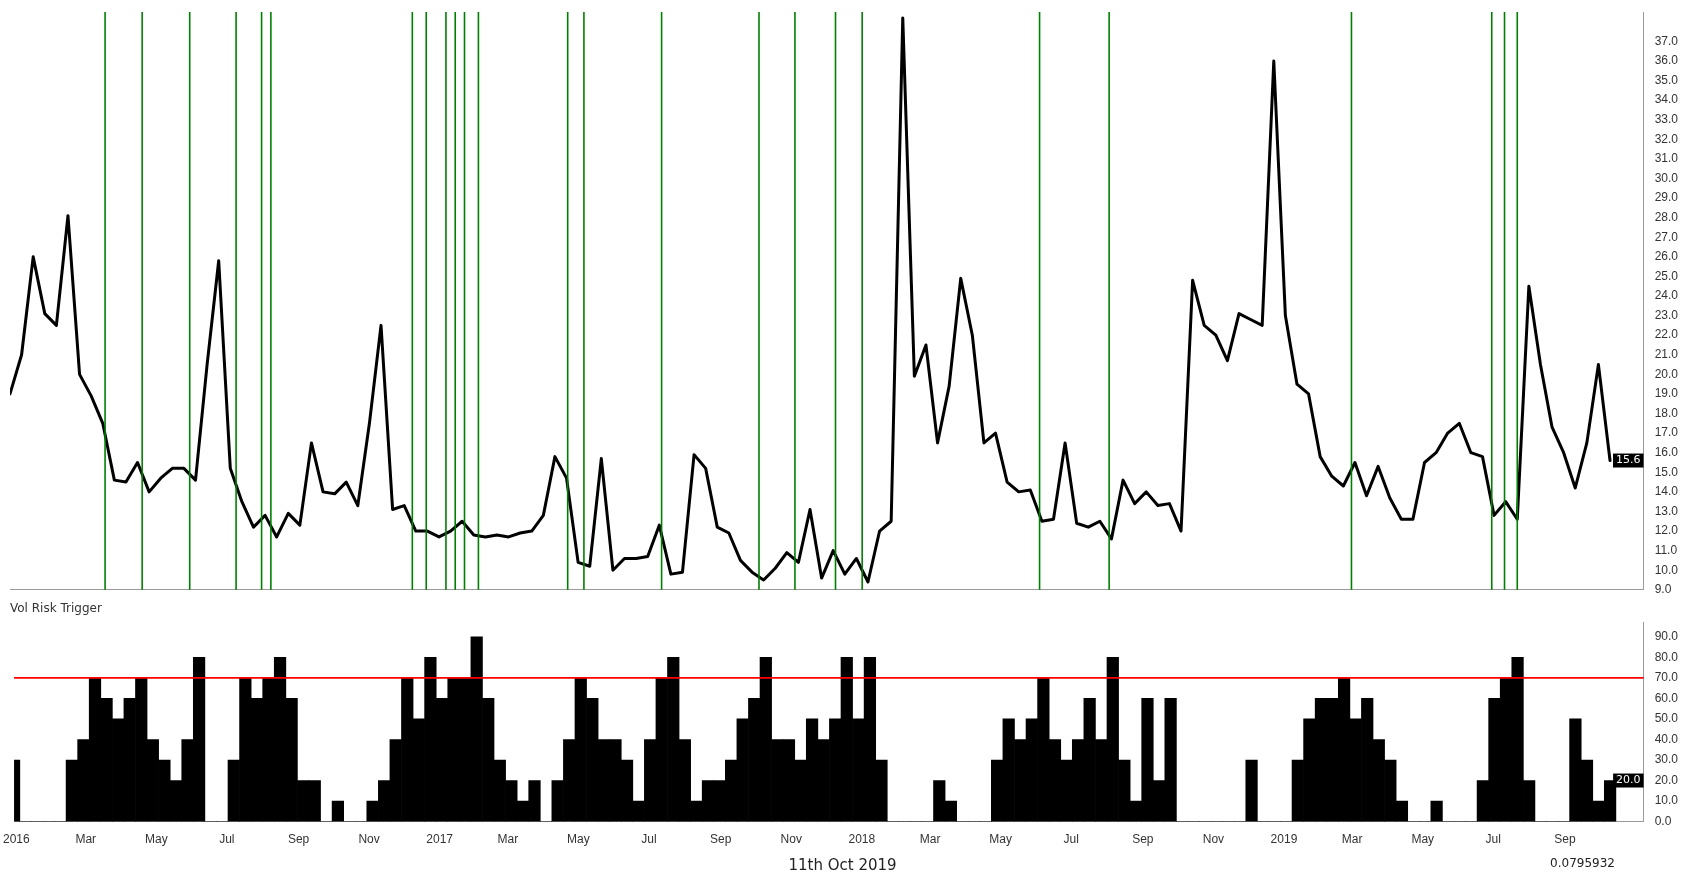 This screenshot has height=879, width=1685. Describe the element at coordinates (1628, 460) in the screenshot. I see `annotation: 15.6` at that location.